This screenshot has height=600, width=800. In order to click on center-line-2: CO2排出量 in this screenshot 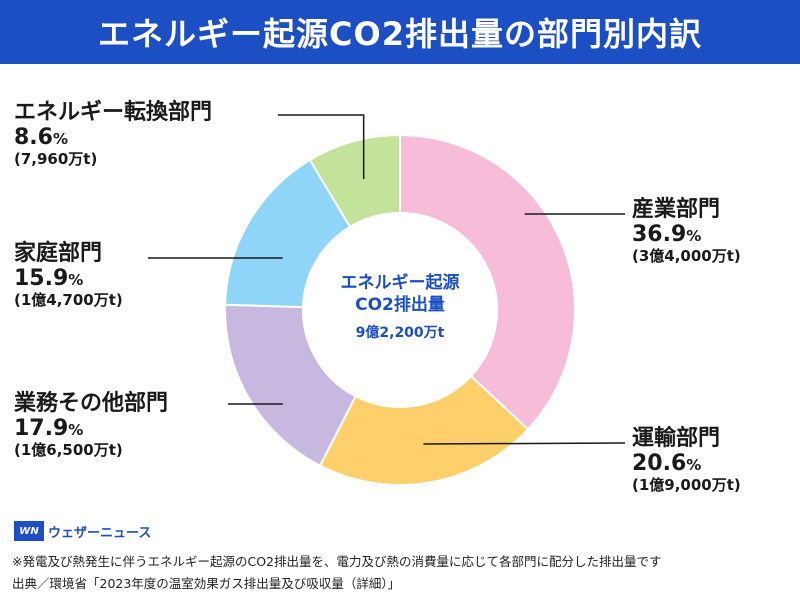, I will do `click(400, 305)`.